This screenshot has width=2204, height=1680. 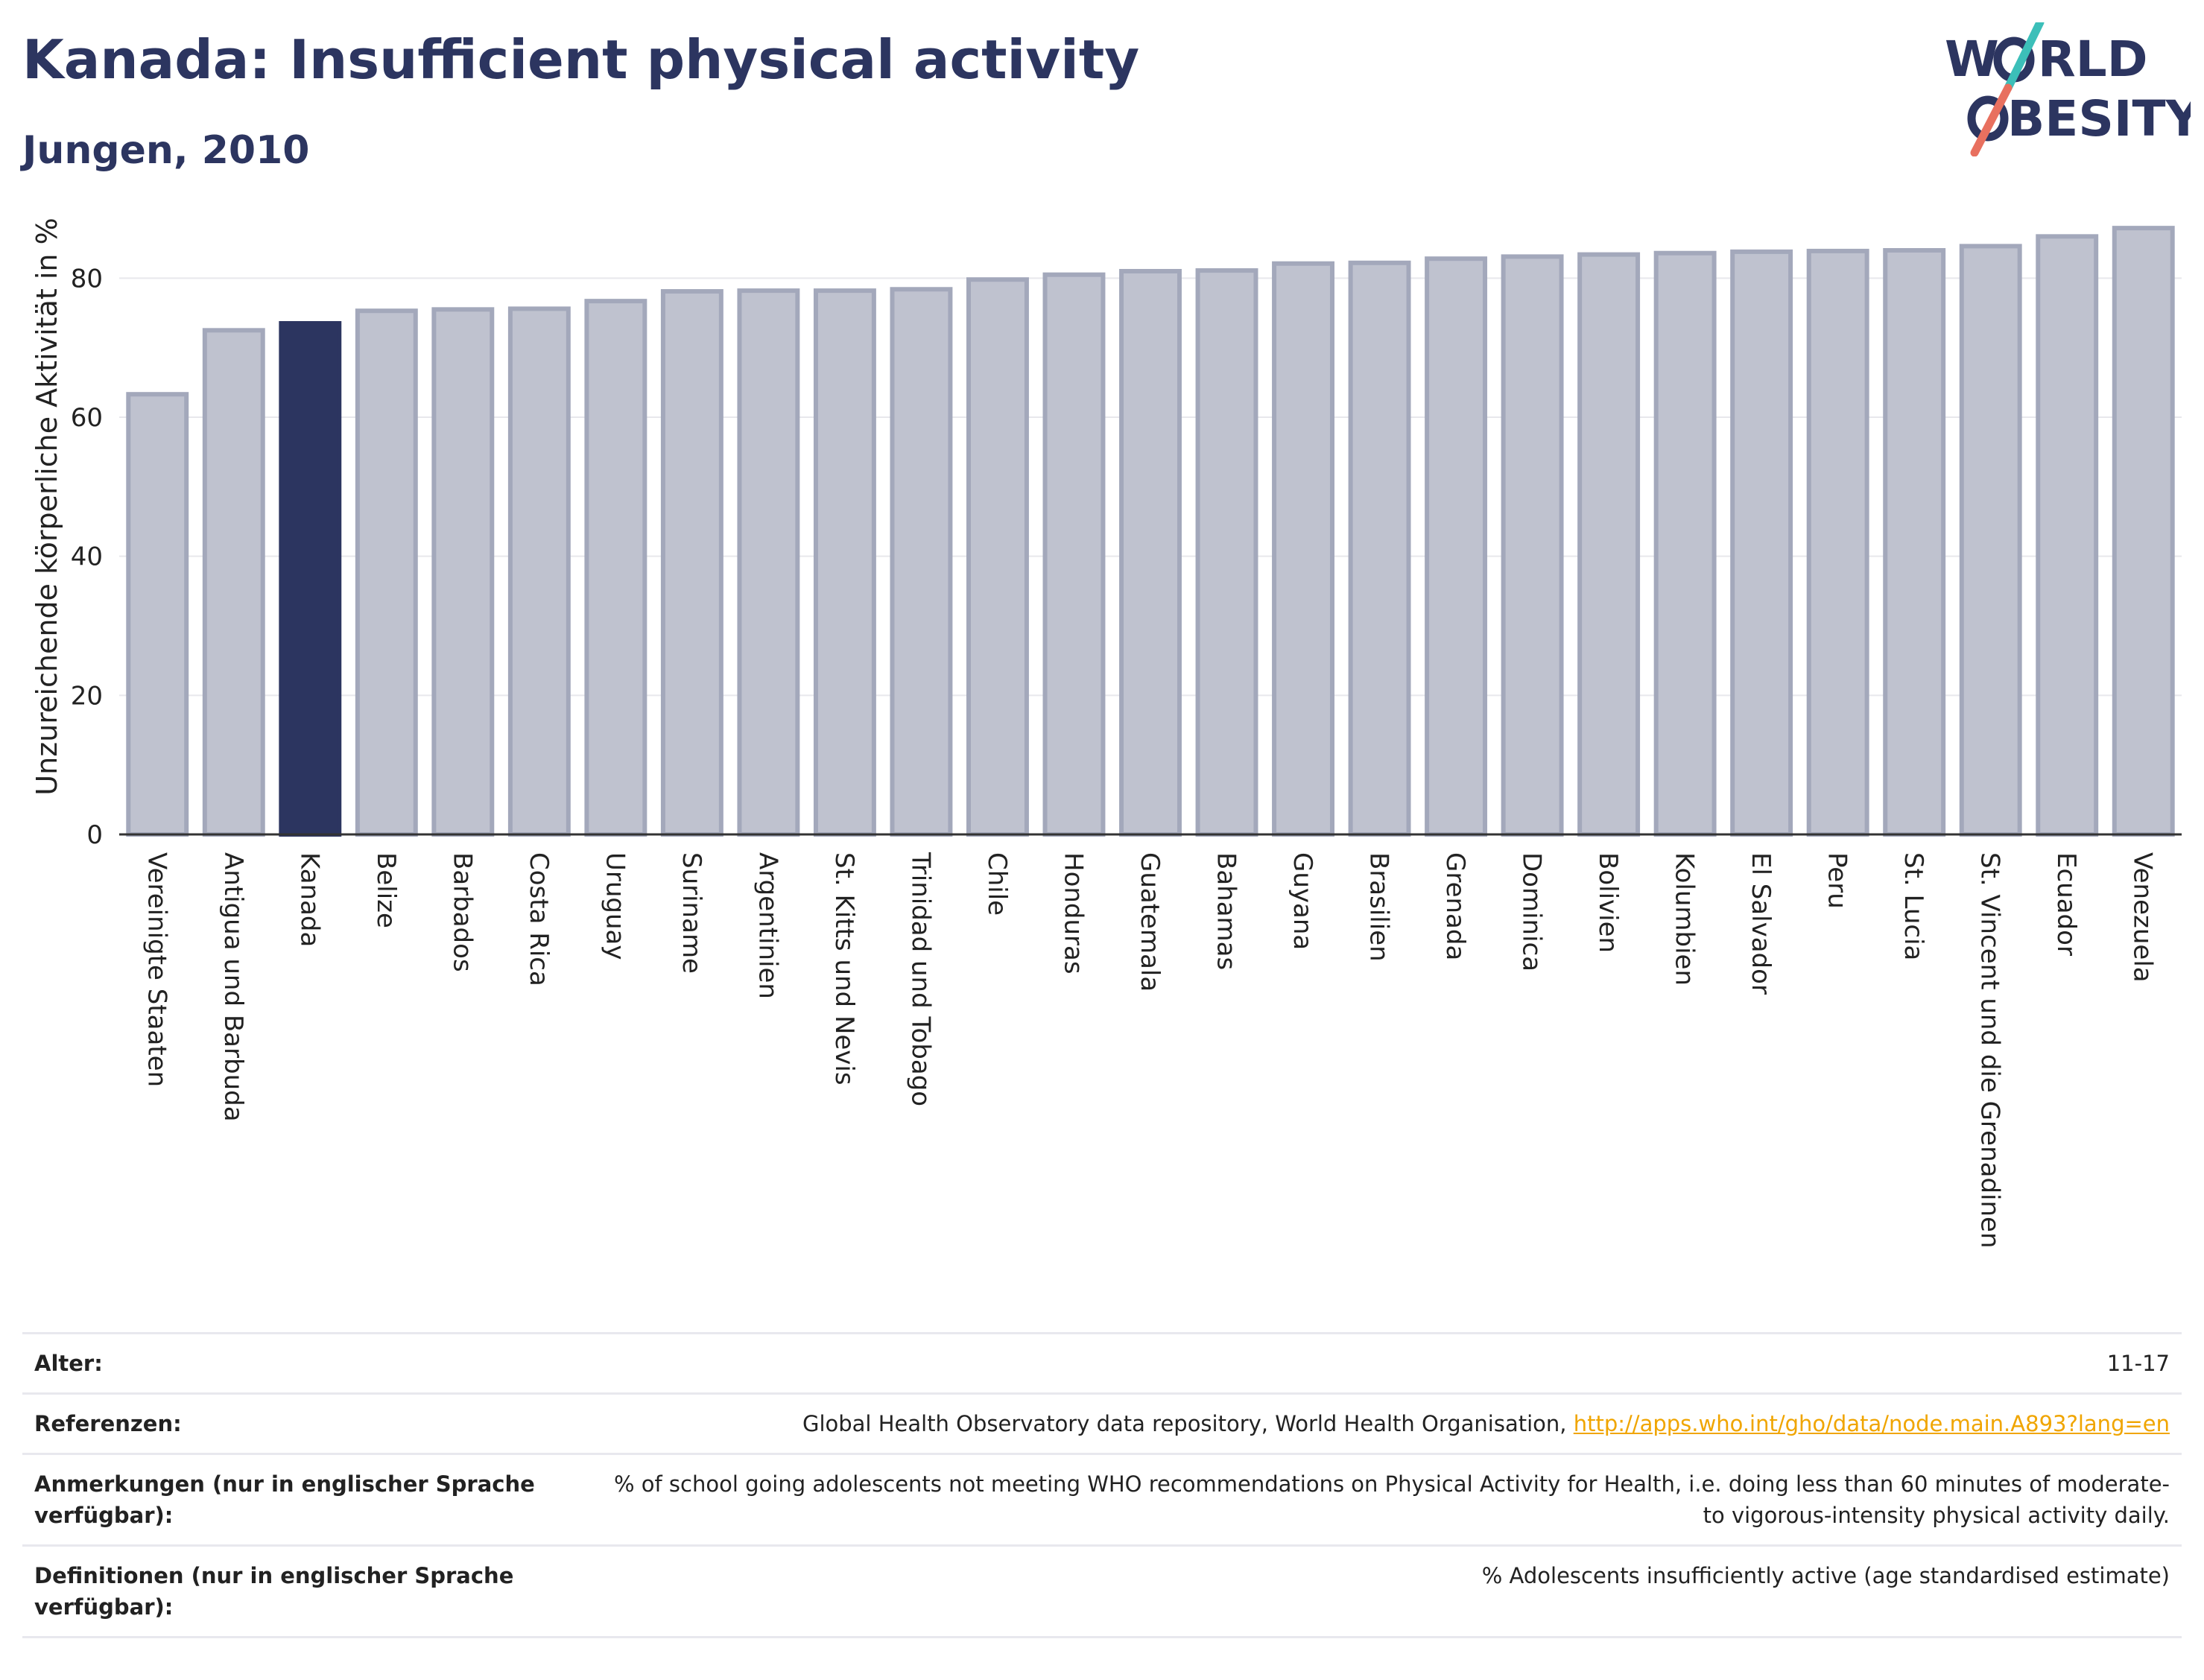 What do you see at coordinates (2066, 904) in the screenshot?
I see `x-tick-label: Ecuador` at bounding box center [2066, 904].